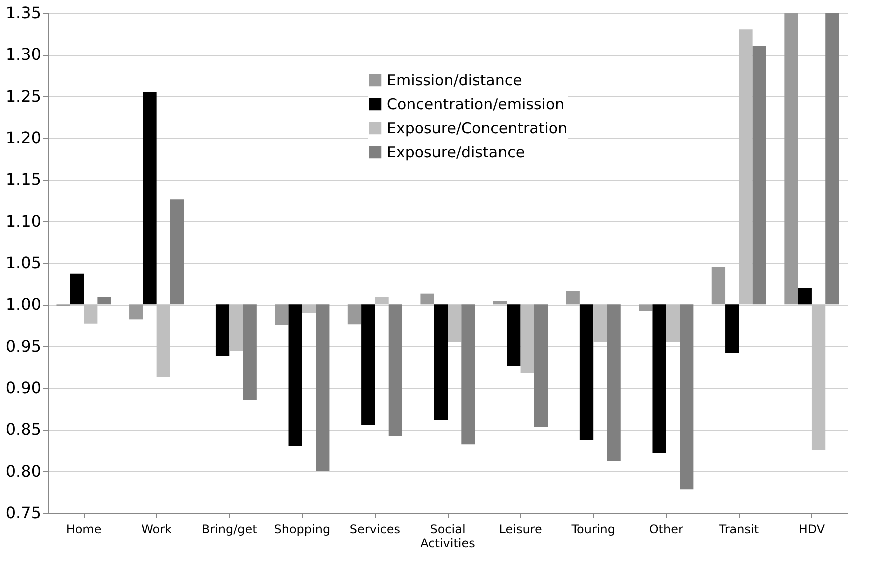 The width and height of the screenshot is (885, 582). Describe the element at coordinates (24, 138) in the screenshot. I see `y-tick-label: 1.20` at that location.